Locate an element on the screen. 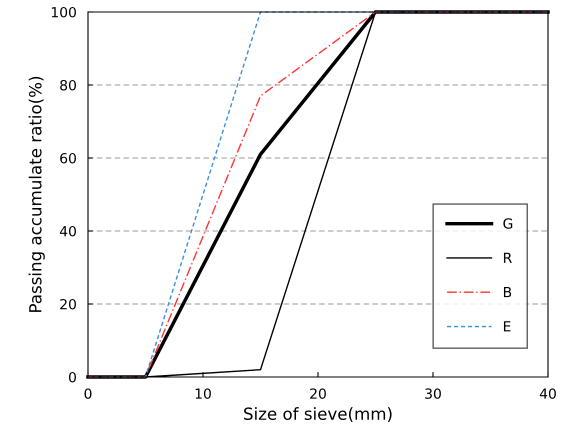 The height and width of the screenshot is (448, 564). x-tick-label: 20 is located at coordinates (318, 393).